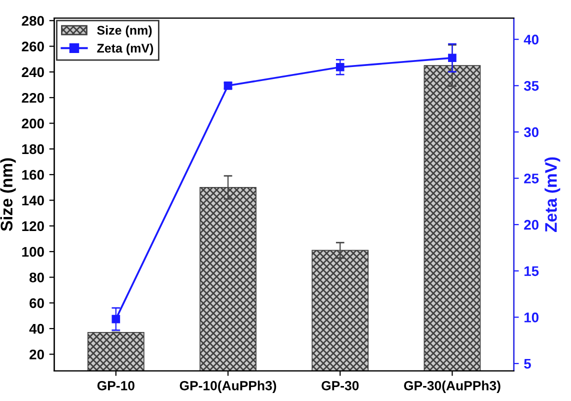  I want to click on y-tick-label: 120, so click(33, 226).